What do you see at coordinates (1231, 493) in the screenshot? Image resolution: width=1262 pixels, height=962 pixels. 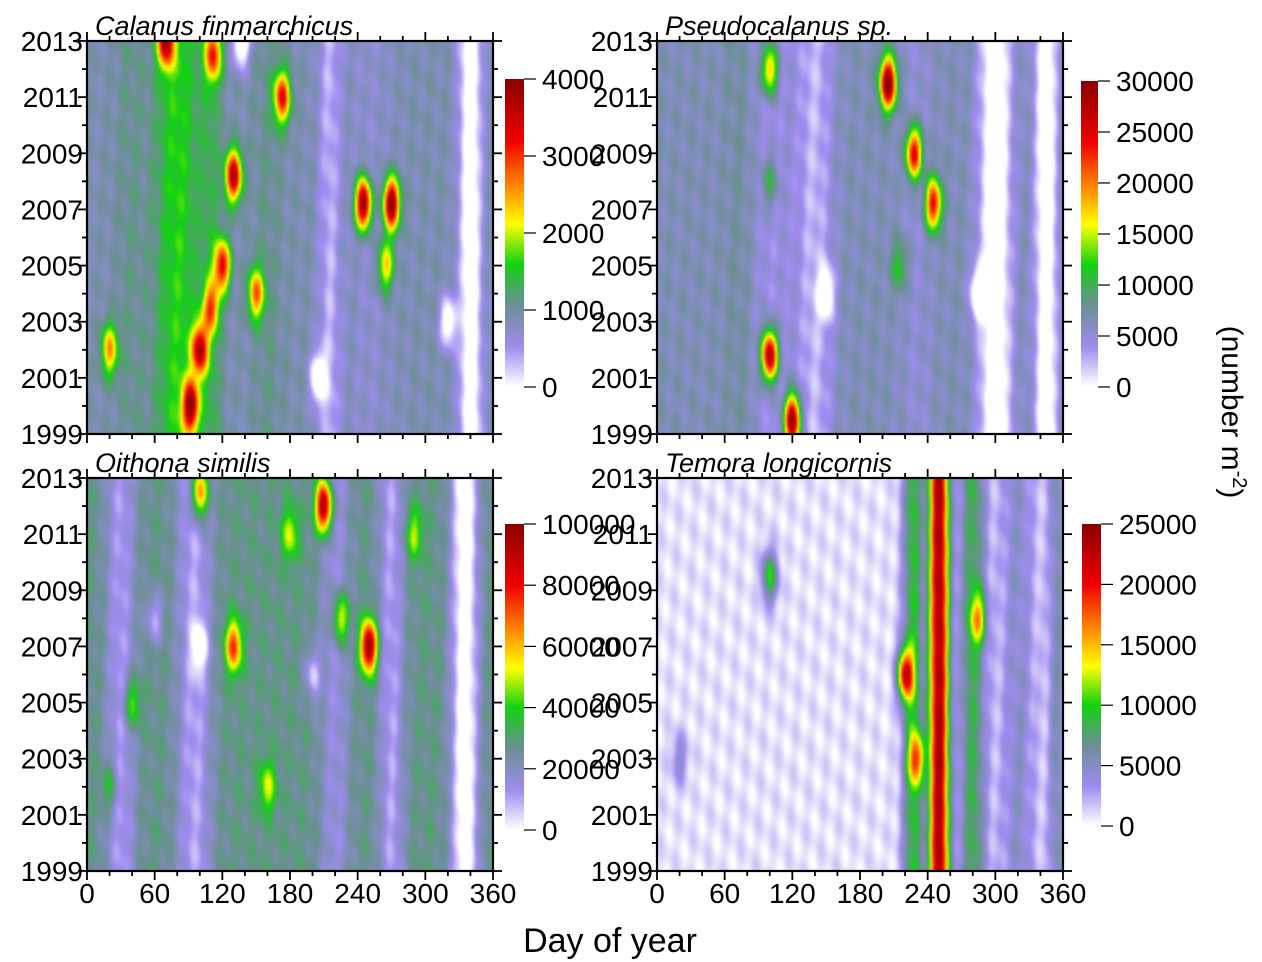 I see `unit-label-close: )` at bounding box center [1231, 493].